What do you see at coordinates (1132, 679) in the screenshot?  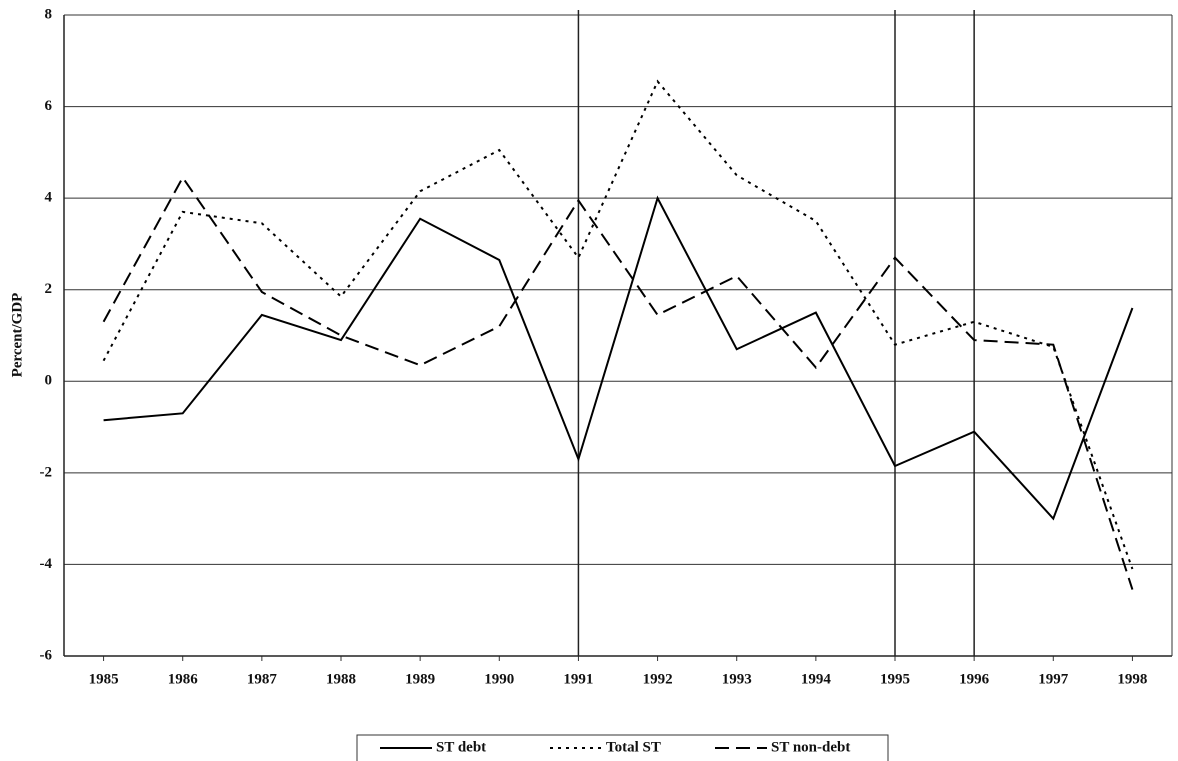 I see `x-tick-label: 1998` at bounding box center [1132, 679].